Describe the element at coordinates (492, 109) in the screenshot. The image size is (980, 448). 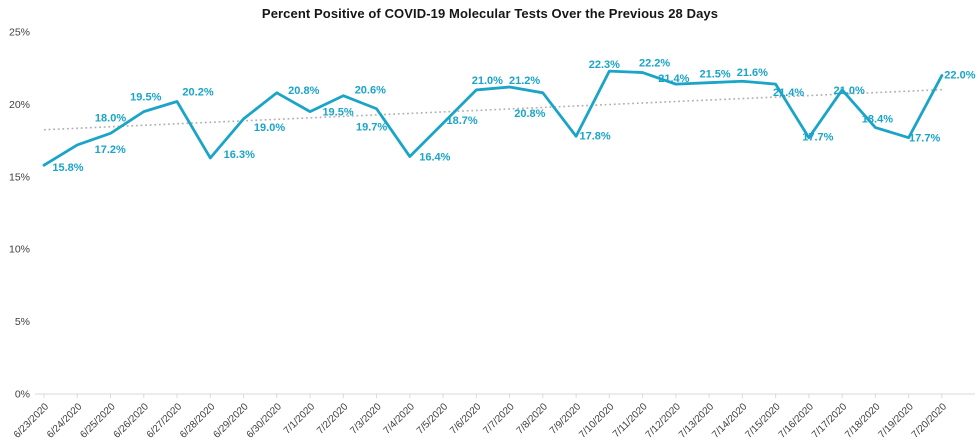
I see `trendline` at that location.